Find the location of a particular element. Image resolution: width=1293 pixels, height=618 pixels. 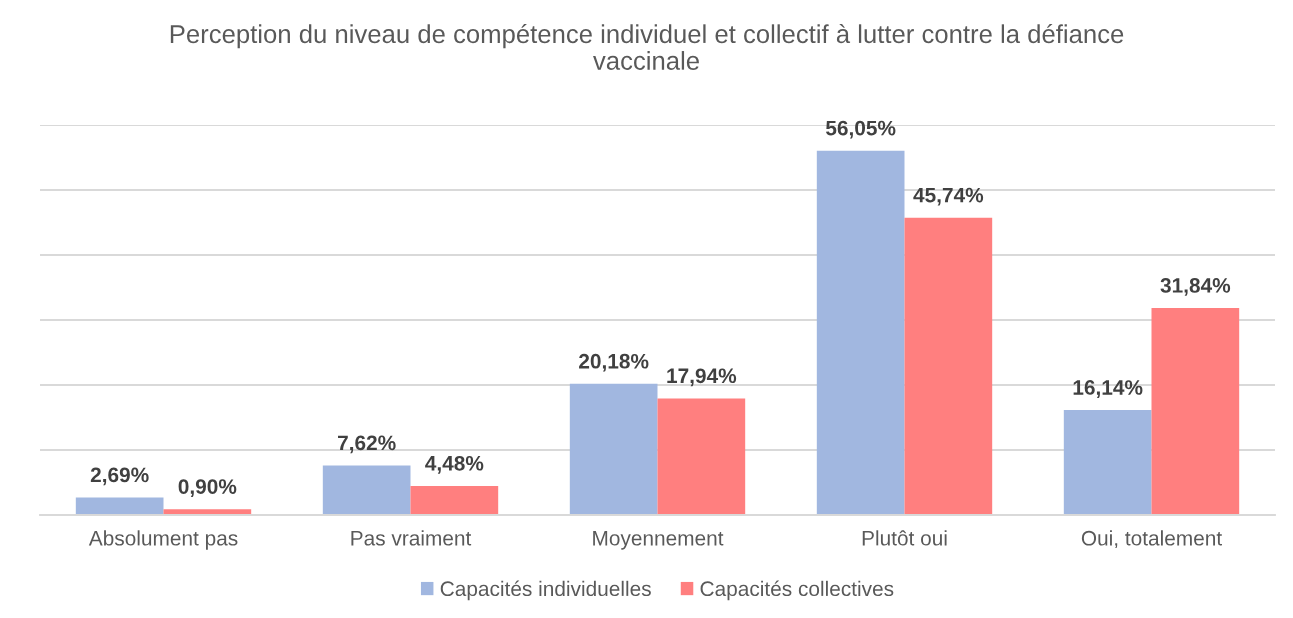

data-label: 20,18% is located at coordinates (614, 362).